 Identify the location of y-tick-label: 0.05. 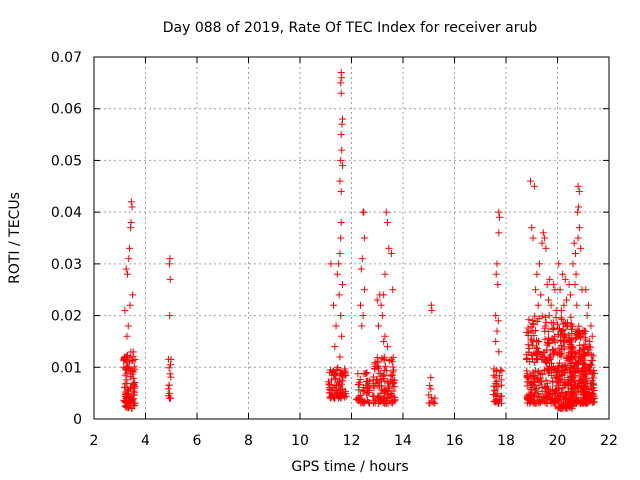
(66, 161).